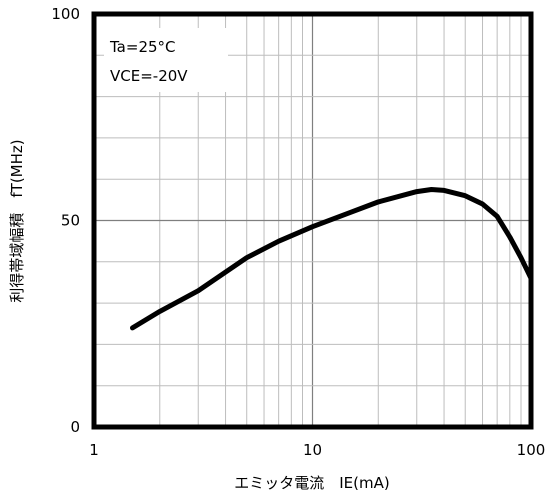 Image resolution: width=550 pixels, height=497 pixels. What do you see at coordinates (142, 47) in the screenshot?
I see `annotation-temperature: Ta=25°C` at bounding box center [142, 47].